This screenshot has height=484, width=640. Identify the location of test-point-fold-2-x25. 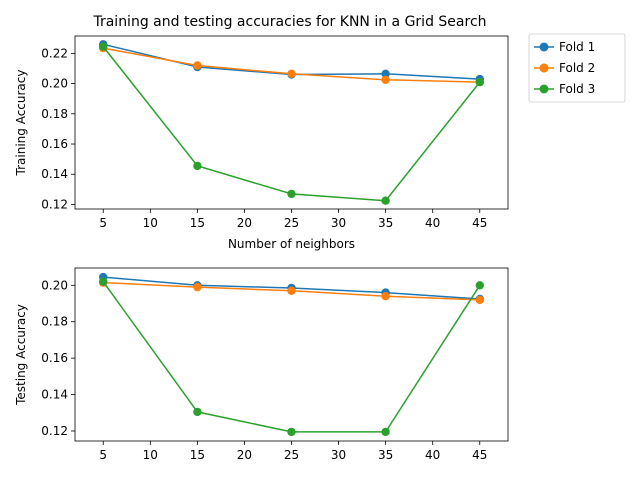
(291, 290).